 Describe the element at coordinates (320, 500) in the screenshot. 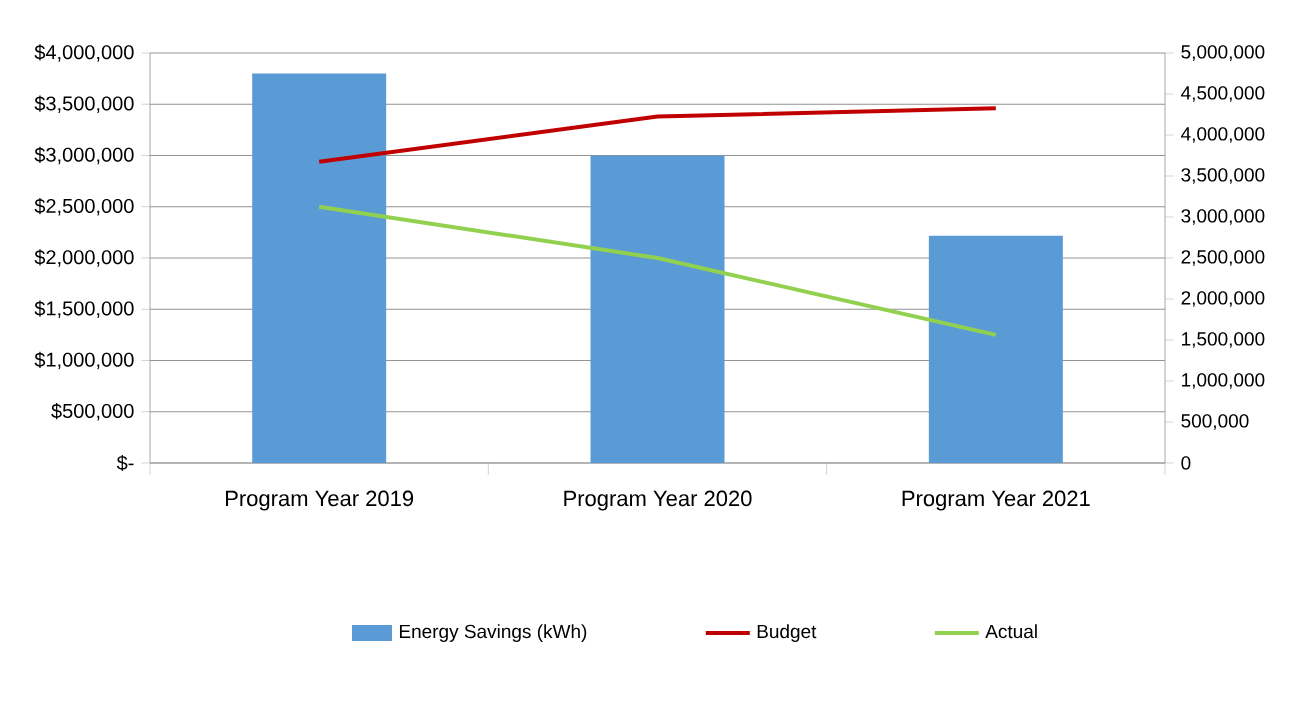

I see `x-tick-label: Program Year 2019` at that location.